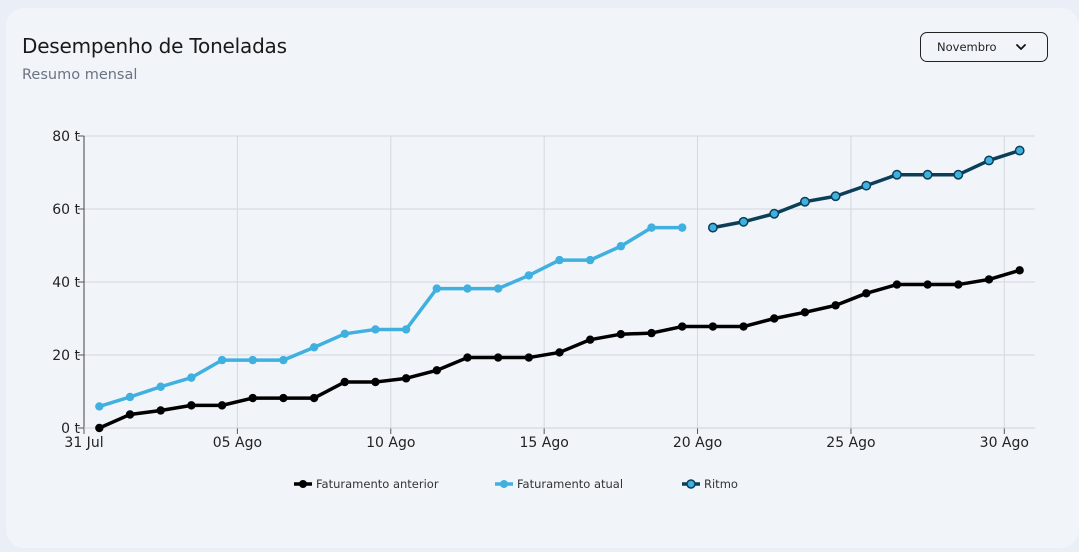 Image resolution: width=1079 pixels, height=552 pixels. I want to click on legend-marker-anterior, so click(303, 484).